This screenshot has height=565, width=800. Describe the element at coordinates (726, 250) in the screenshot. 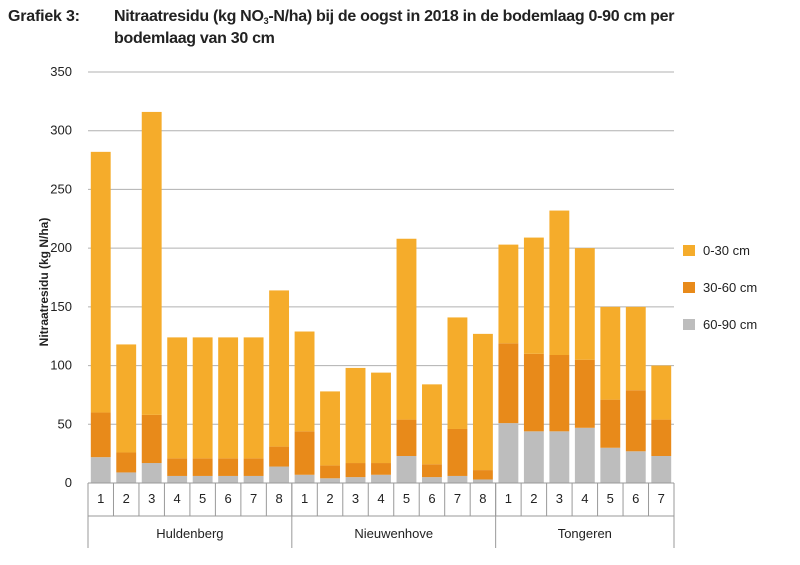

I see `legend-label: 0-30 cm` at that location.